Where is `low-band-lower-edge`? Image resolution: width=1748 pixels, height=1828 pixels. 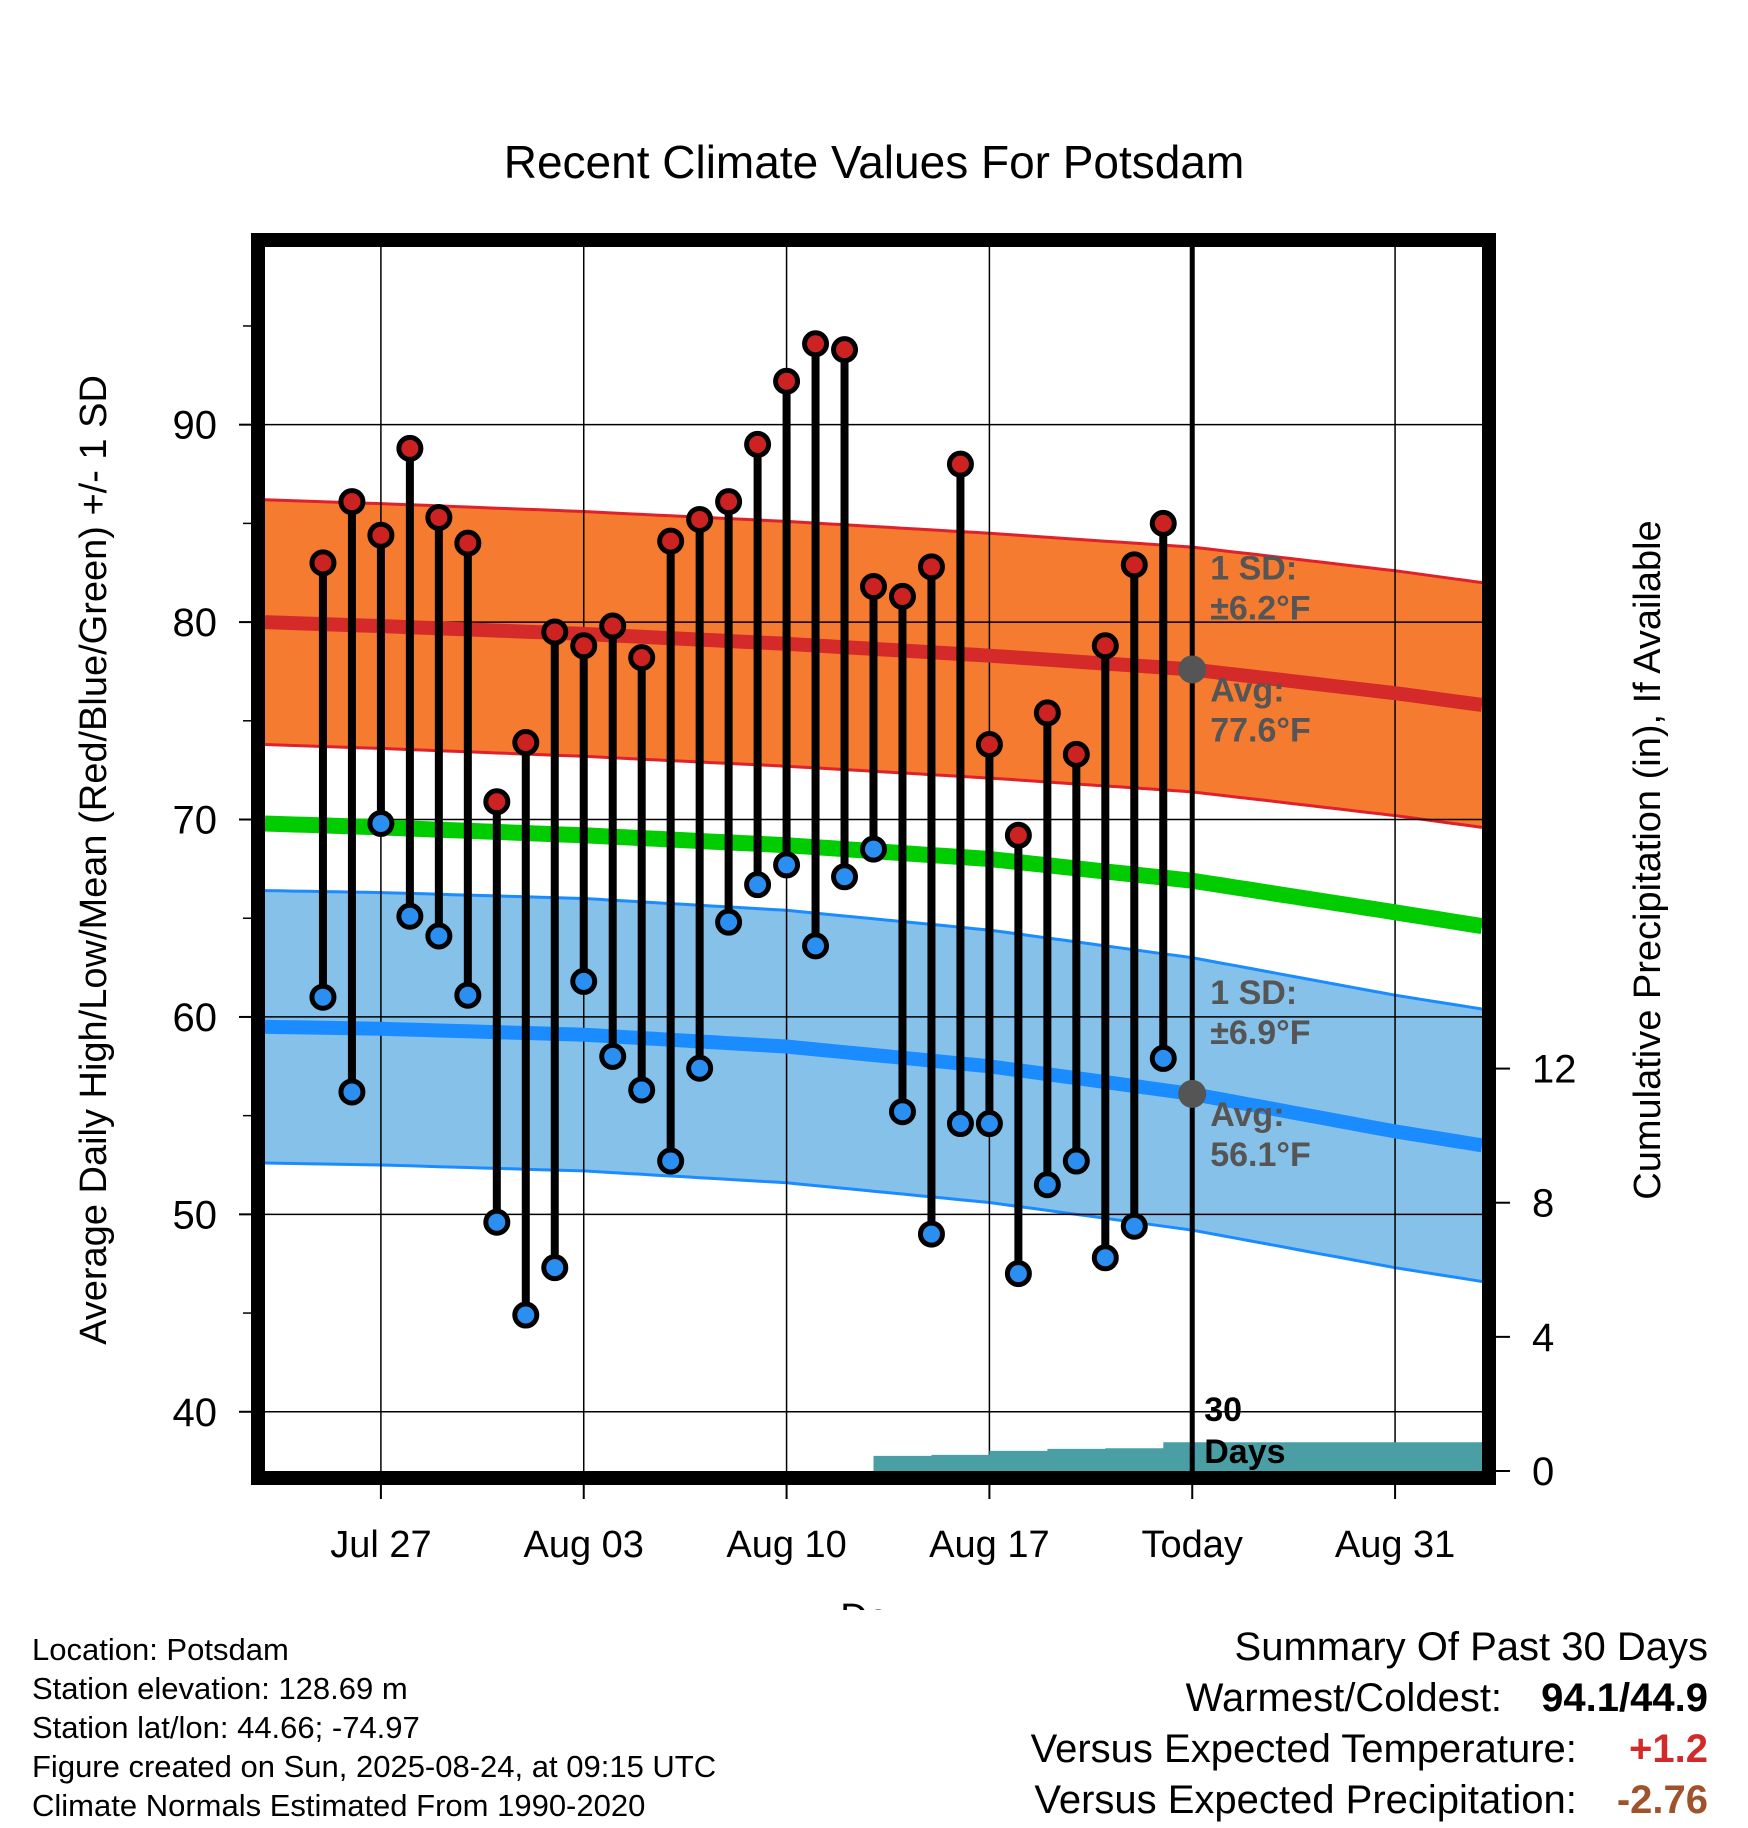 low-band-lower-edge is located at coordinates (873, 1222).